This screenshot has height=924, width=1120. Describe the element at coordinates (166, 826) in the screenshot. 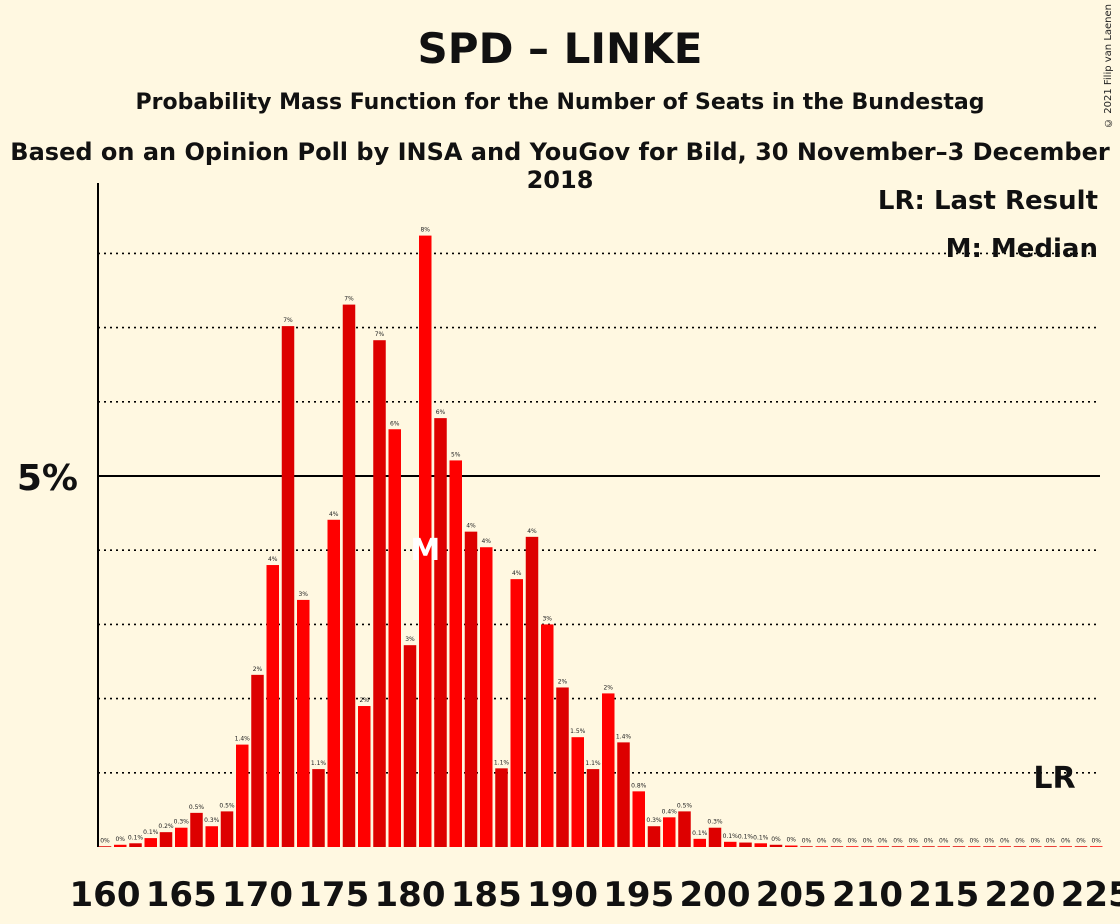

I see `bar-value-label: 0.2%` at that location.